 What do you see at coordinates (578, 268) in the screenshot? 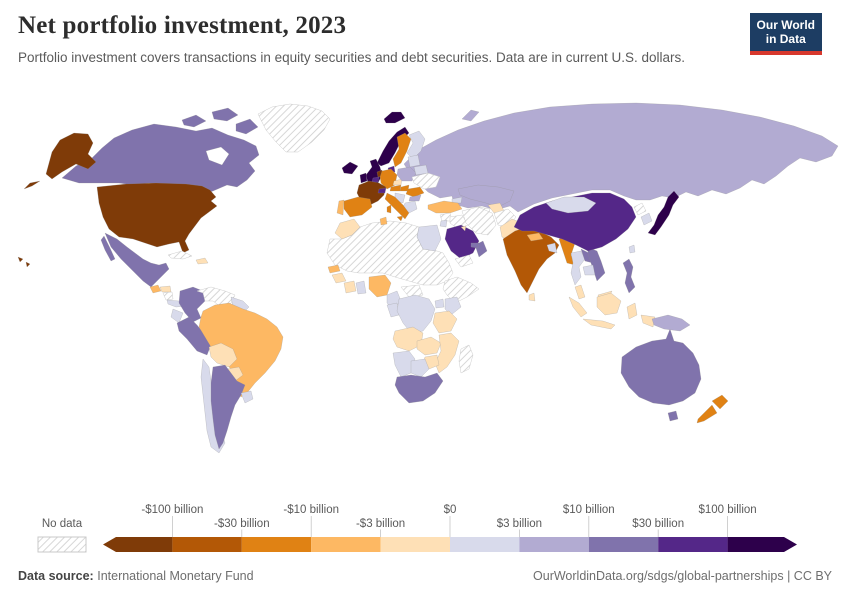
I see `country-thailand` at bounding box center [578, 268].